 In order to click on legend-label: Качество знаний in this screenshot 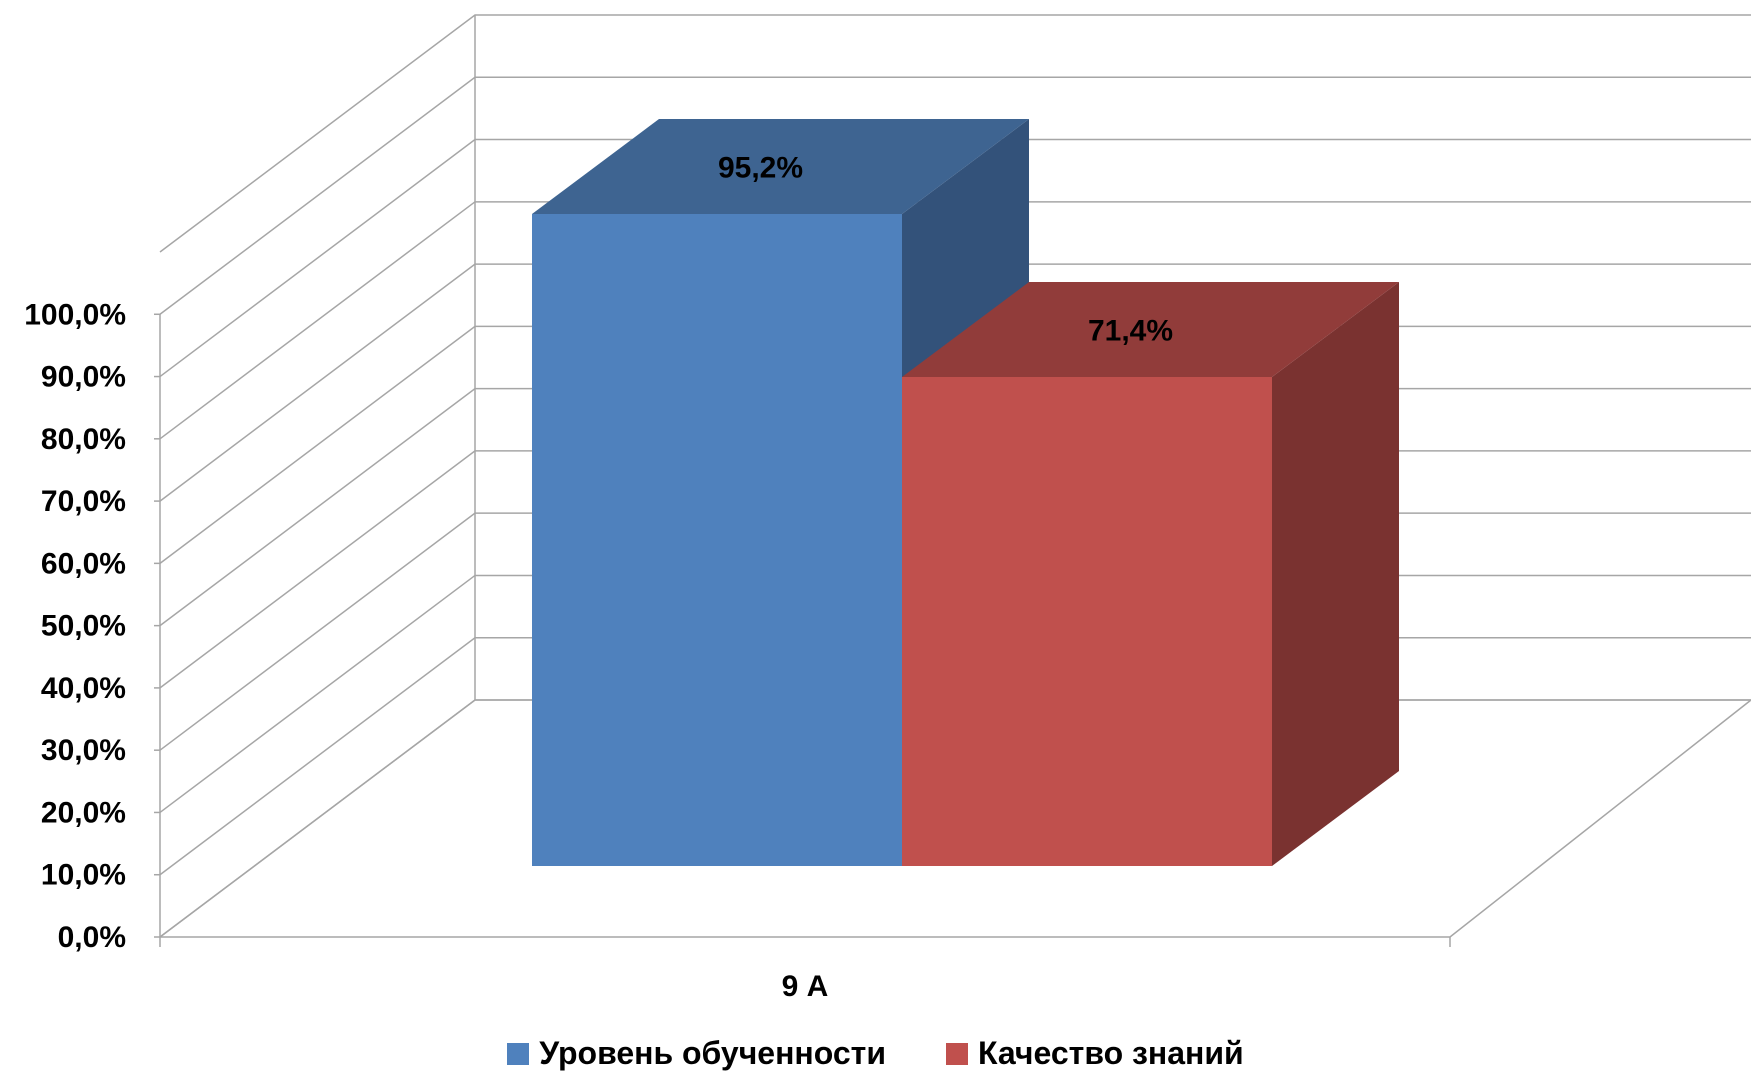, I will do `click(1110, 1053)`.